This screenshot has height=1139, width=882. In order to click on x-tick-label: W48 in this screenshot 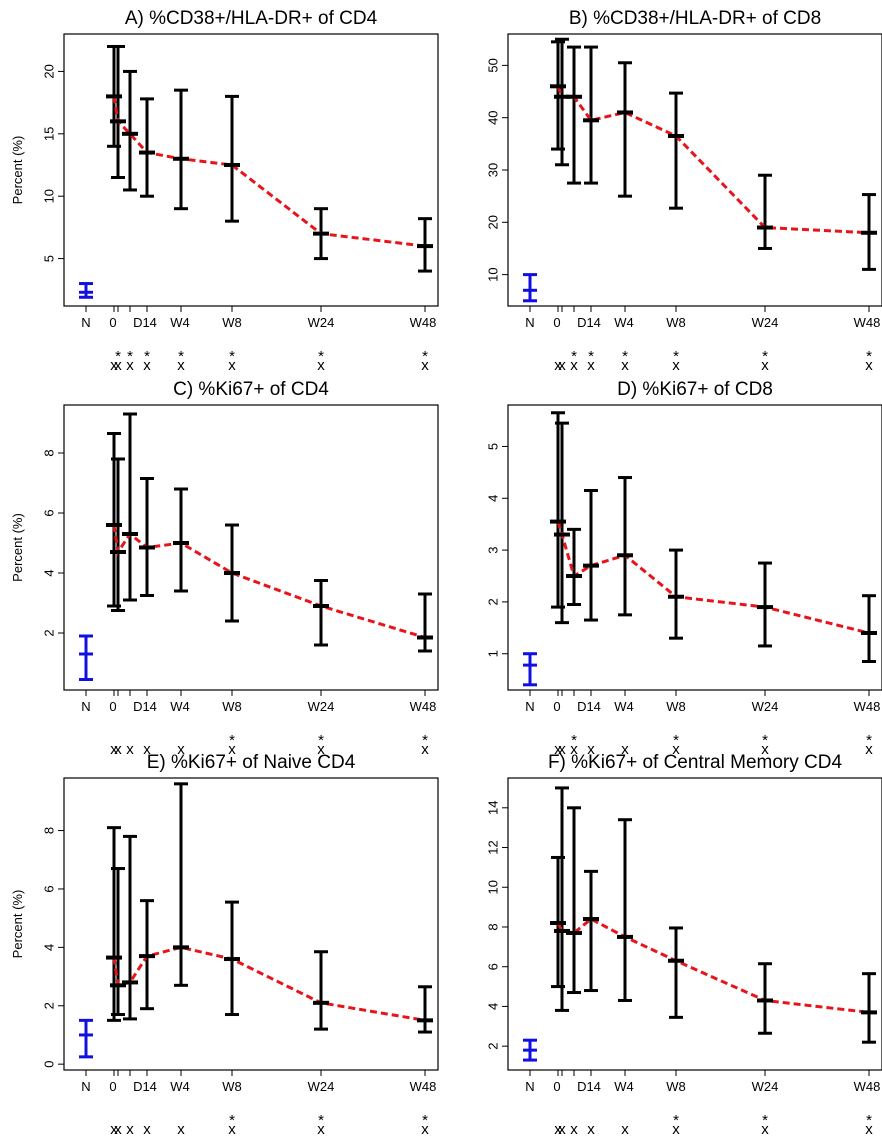, I will do `click(423, 1086)`.